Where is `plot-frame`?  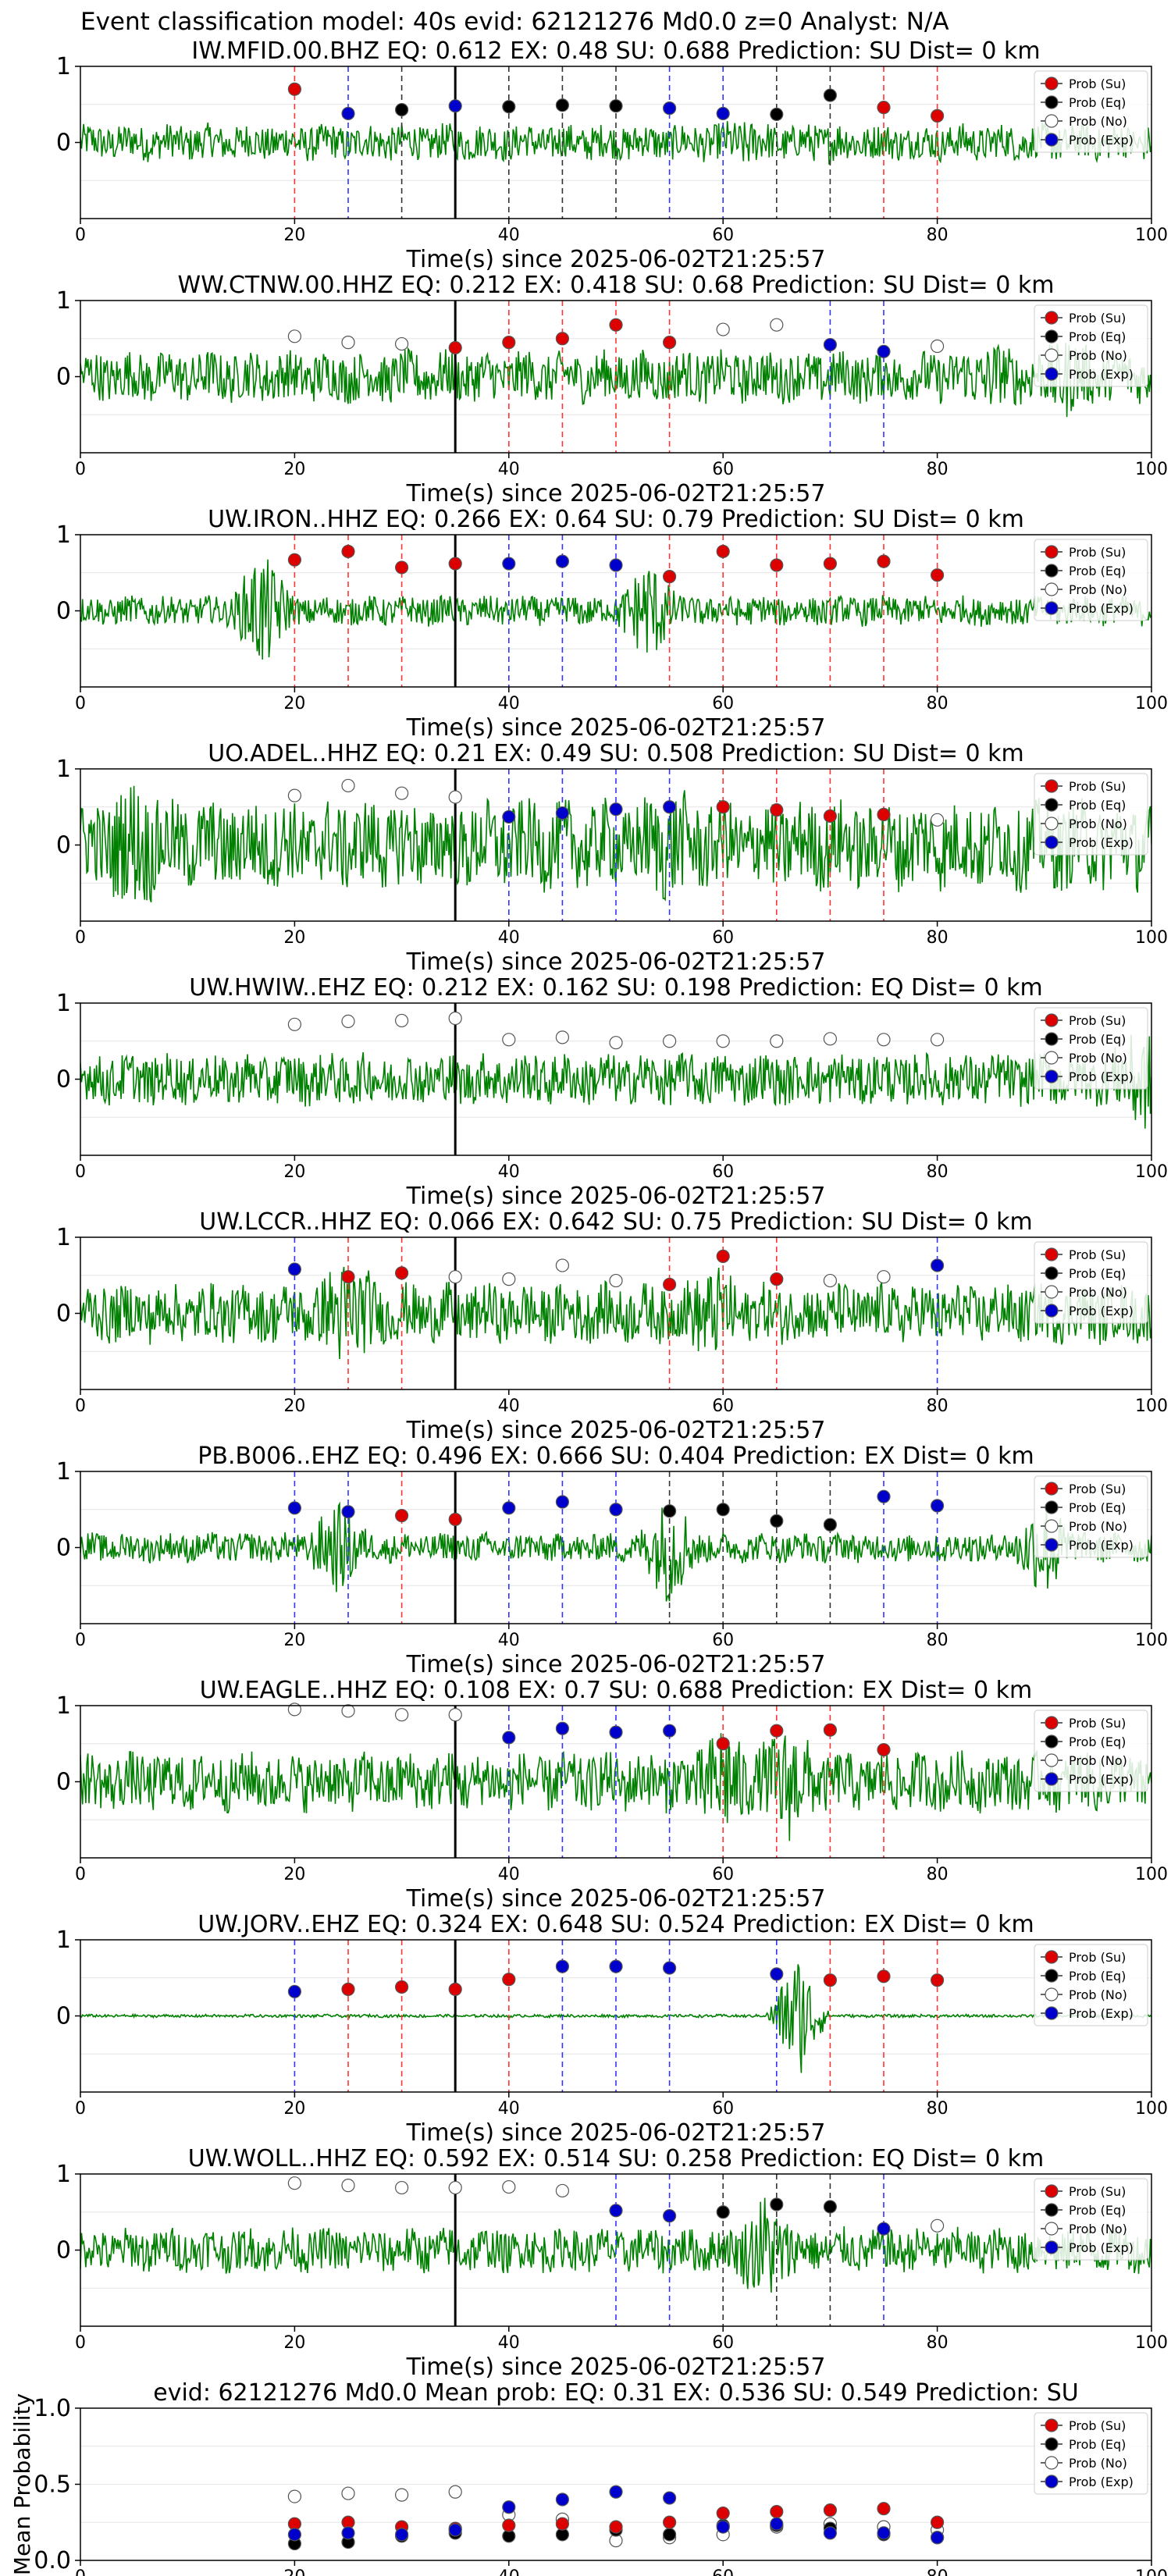 plot-frame is located at coordinates (616, 1313).